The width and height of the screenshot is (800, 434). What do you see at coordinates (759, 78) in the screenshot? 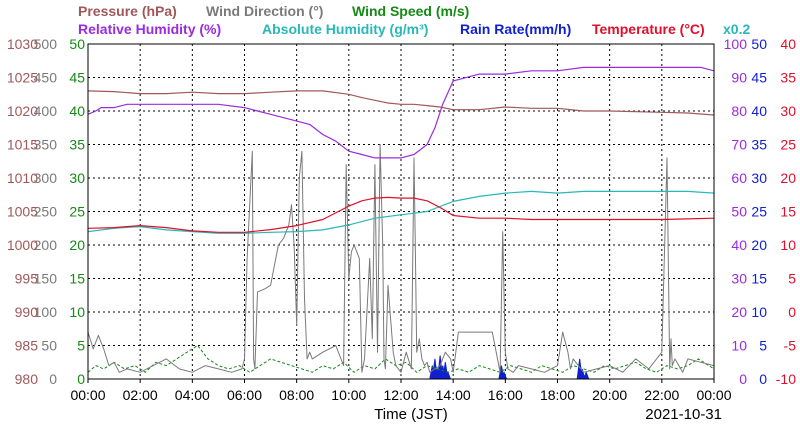
I see `right-tick-rain-rate: 45` at bounding box center [759, 78].